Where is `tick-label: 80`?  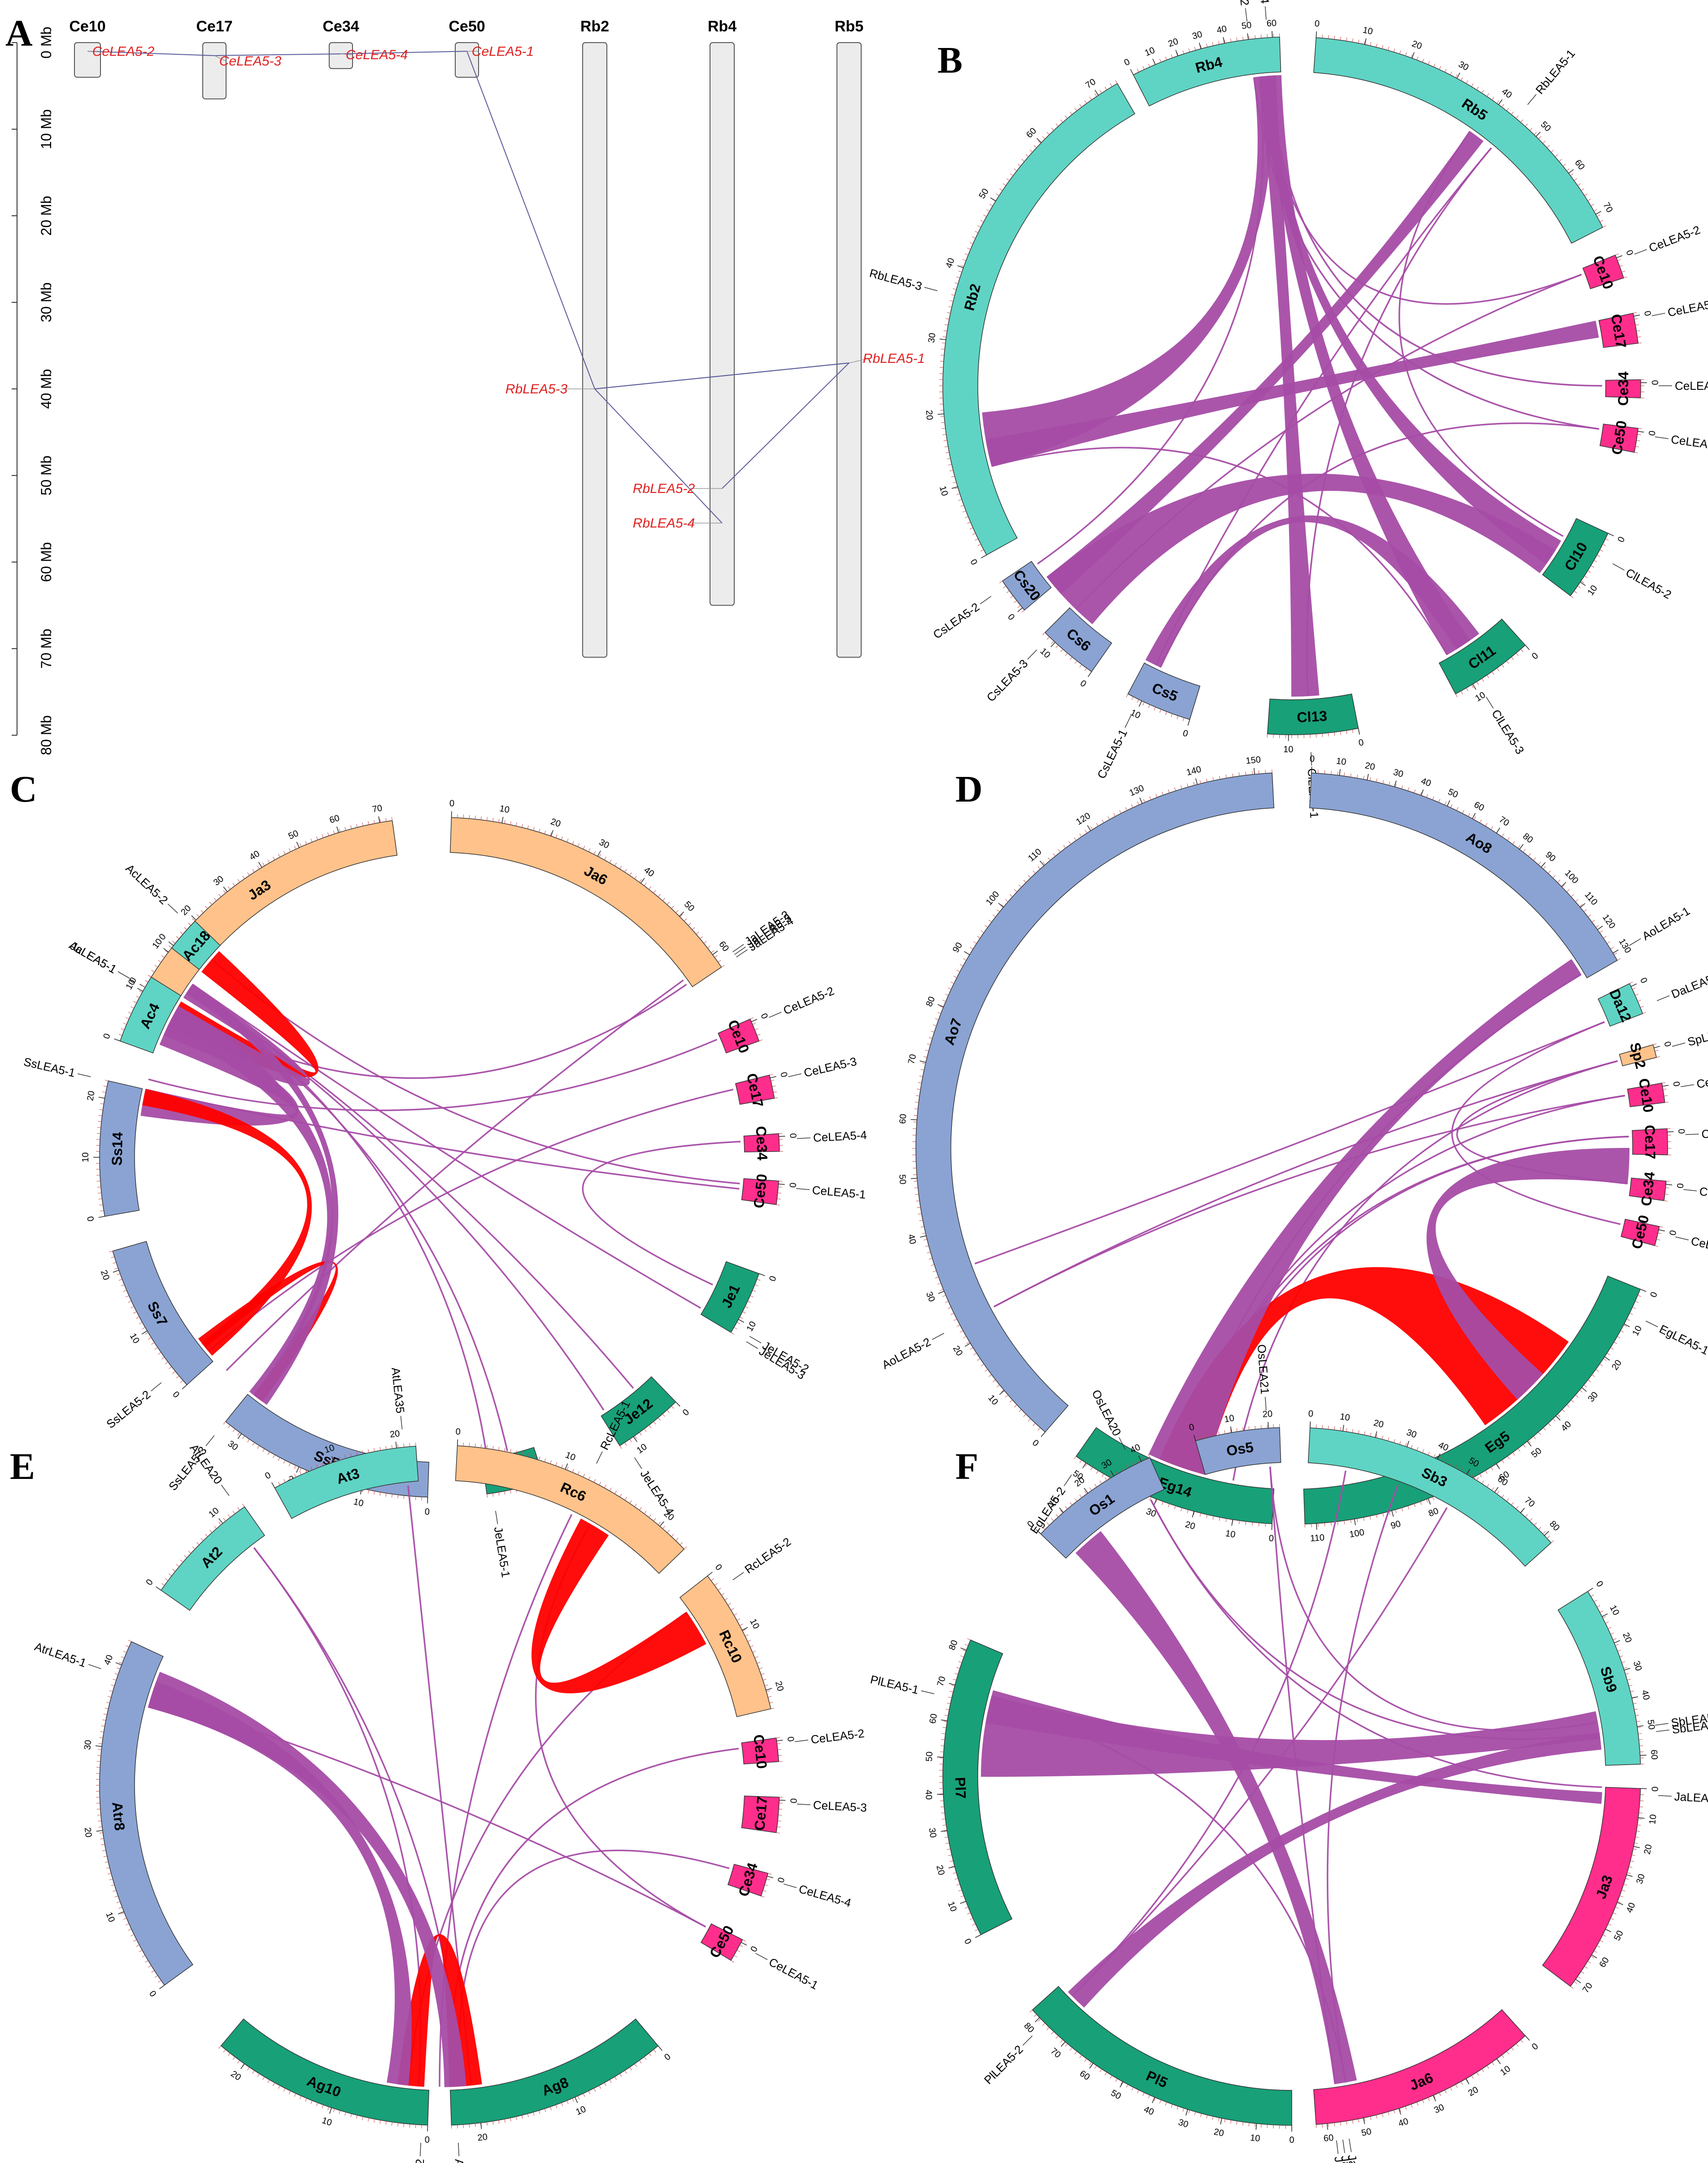
tick-label: 80 is located at coordinates (1029, 2028).